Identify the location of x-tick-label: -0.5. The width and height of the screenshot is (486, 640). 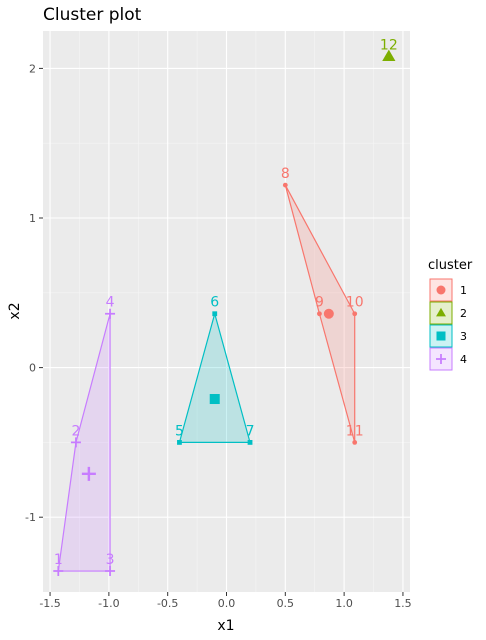
(167, 603).